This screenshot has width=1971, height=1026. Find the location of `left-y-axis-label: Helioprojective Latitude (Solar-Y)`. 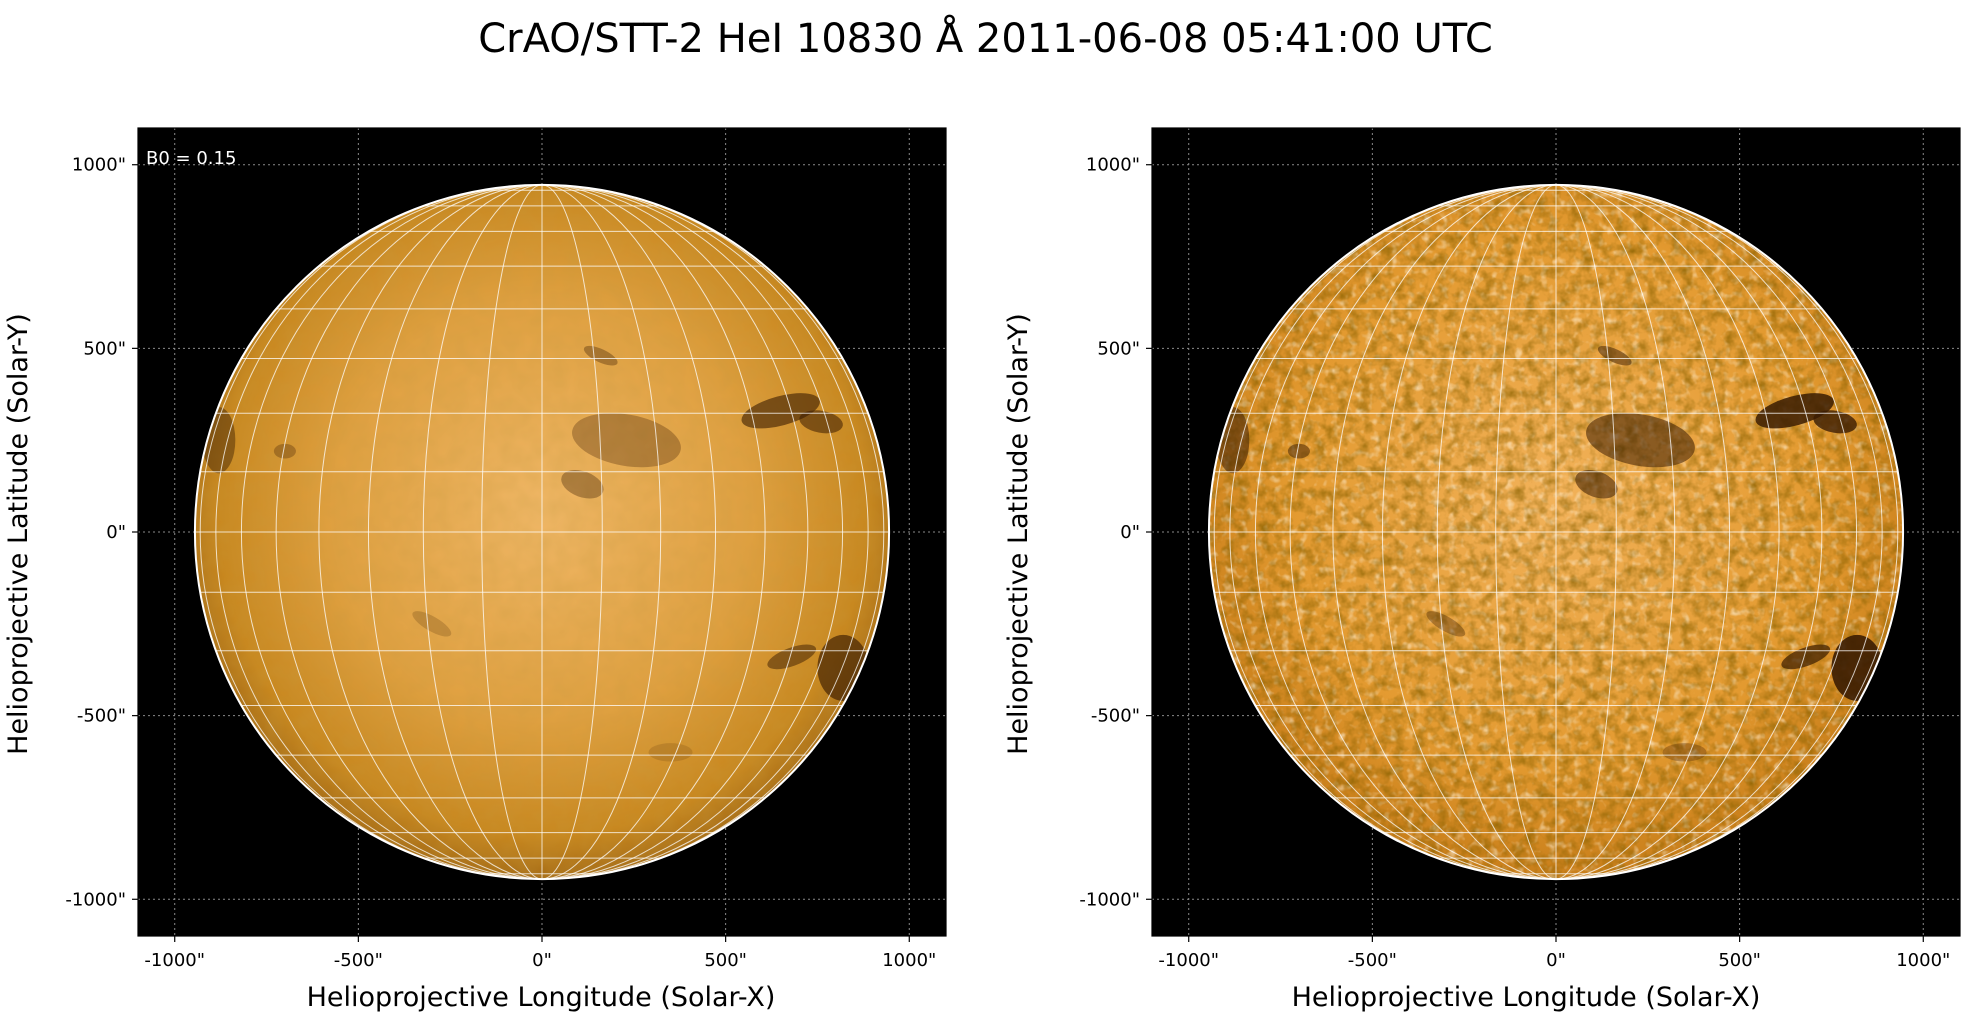

left-y-axis-label: Helioprojective Latitude (Solar-Y) is located at coordinates (18, 534).